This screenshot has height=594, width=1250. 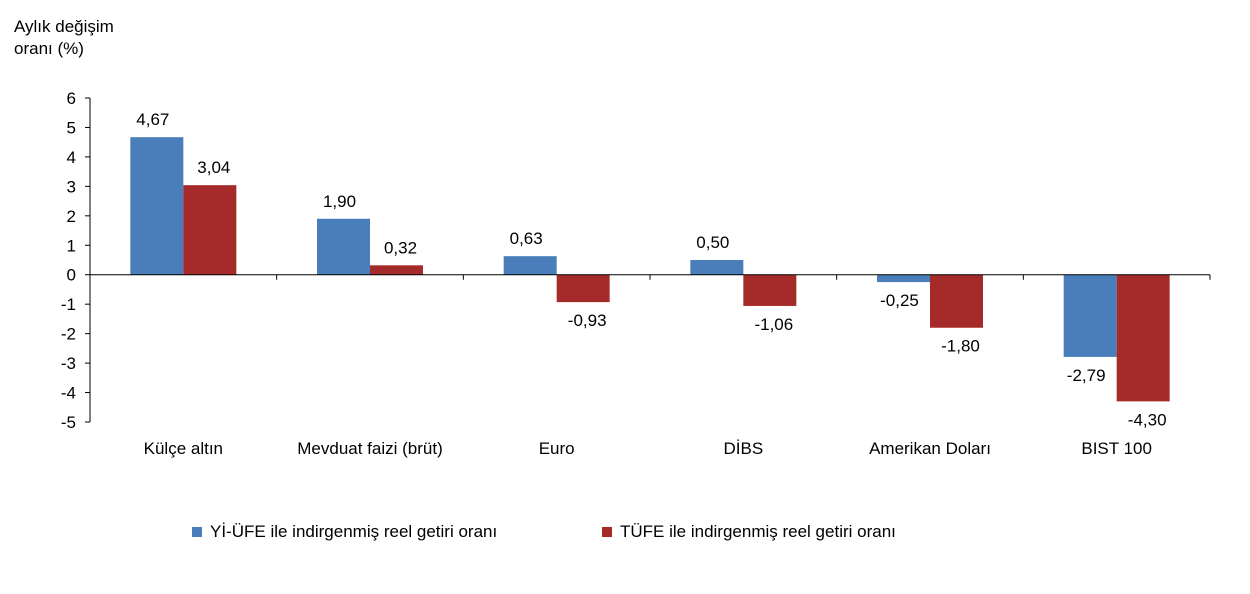 What do you see at coordinates (68, 393) in the screenshot?
I see `y-tick-label: -4` at bounding box center [68, 393].